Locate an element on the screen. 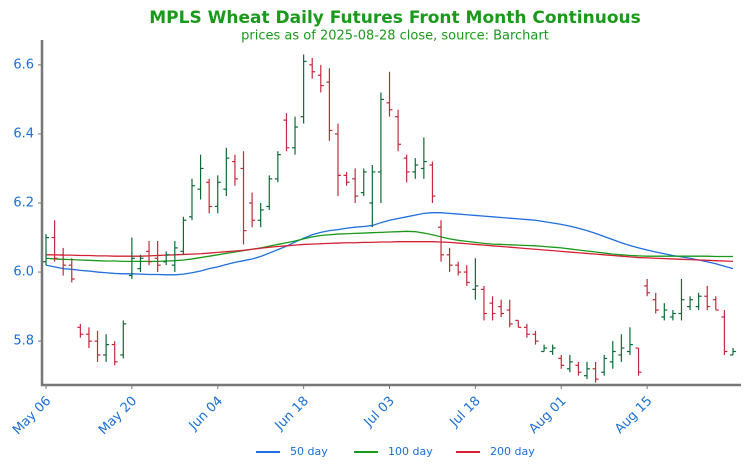 This screenshot has height=474, width=746. x-tick-label: Jun 18 is located at coordinates (292, 414).